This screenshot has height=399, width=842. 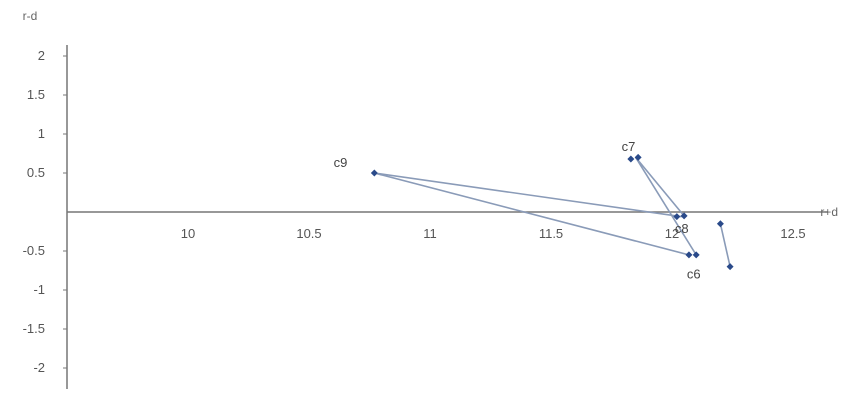 What do you see at coordinates (188, 233) in the screenshot?
I see `x-tick-label: 10` at bounding box center [188, 233].